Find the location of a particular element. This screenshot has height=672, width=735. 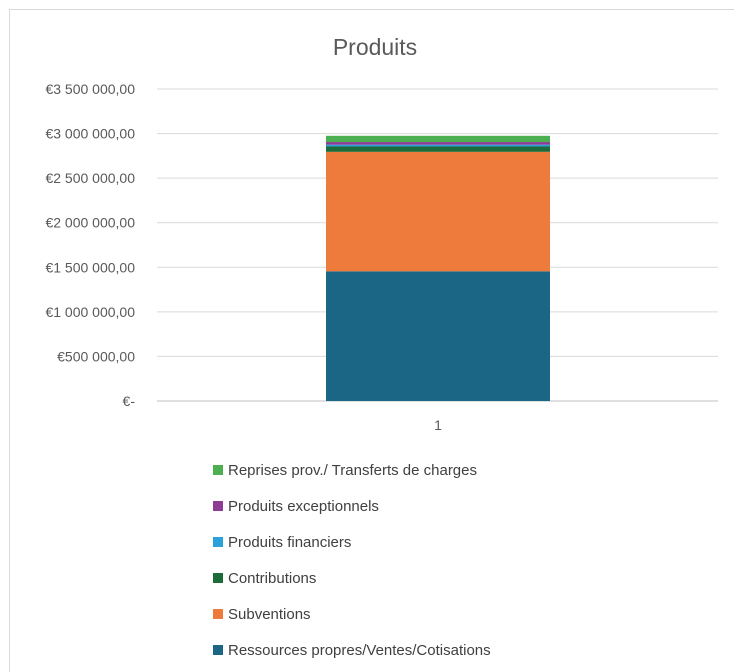

legend-item: Ressources propres/Ventes/Cotisations is located at coordinates (352, 650).